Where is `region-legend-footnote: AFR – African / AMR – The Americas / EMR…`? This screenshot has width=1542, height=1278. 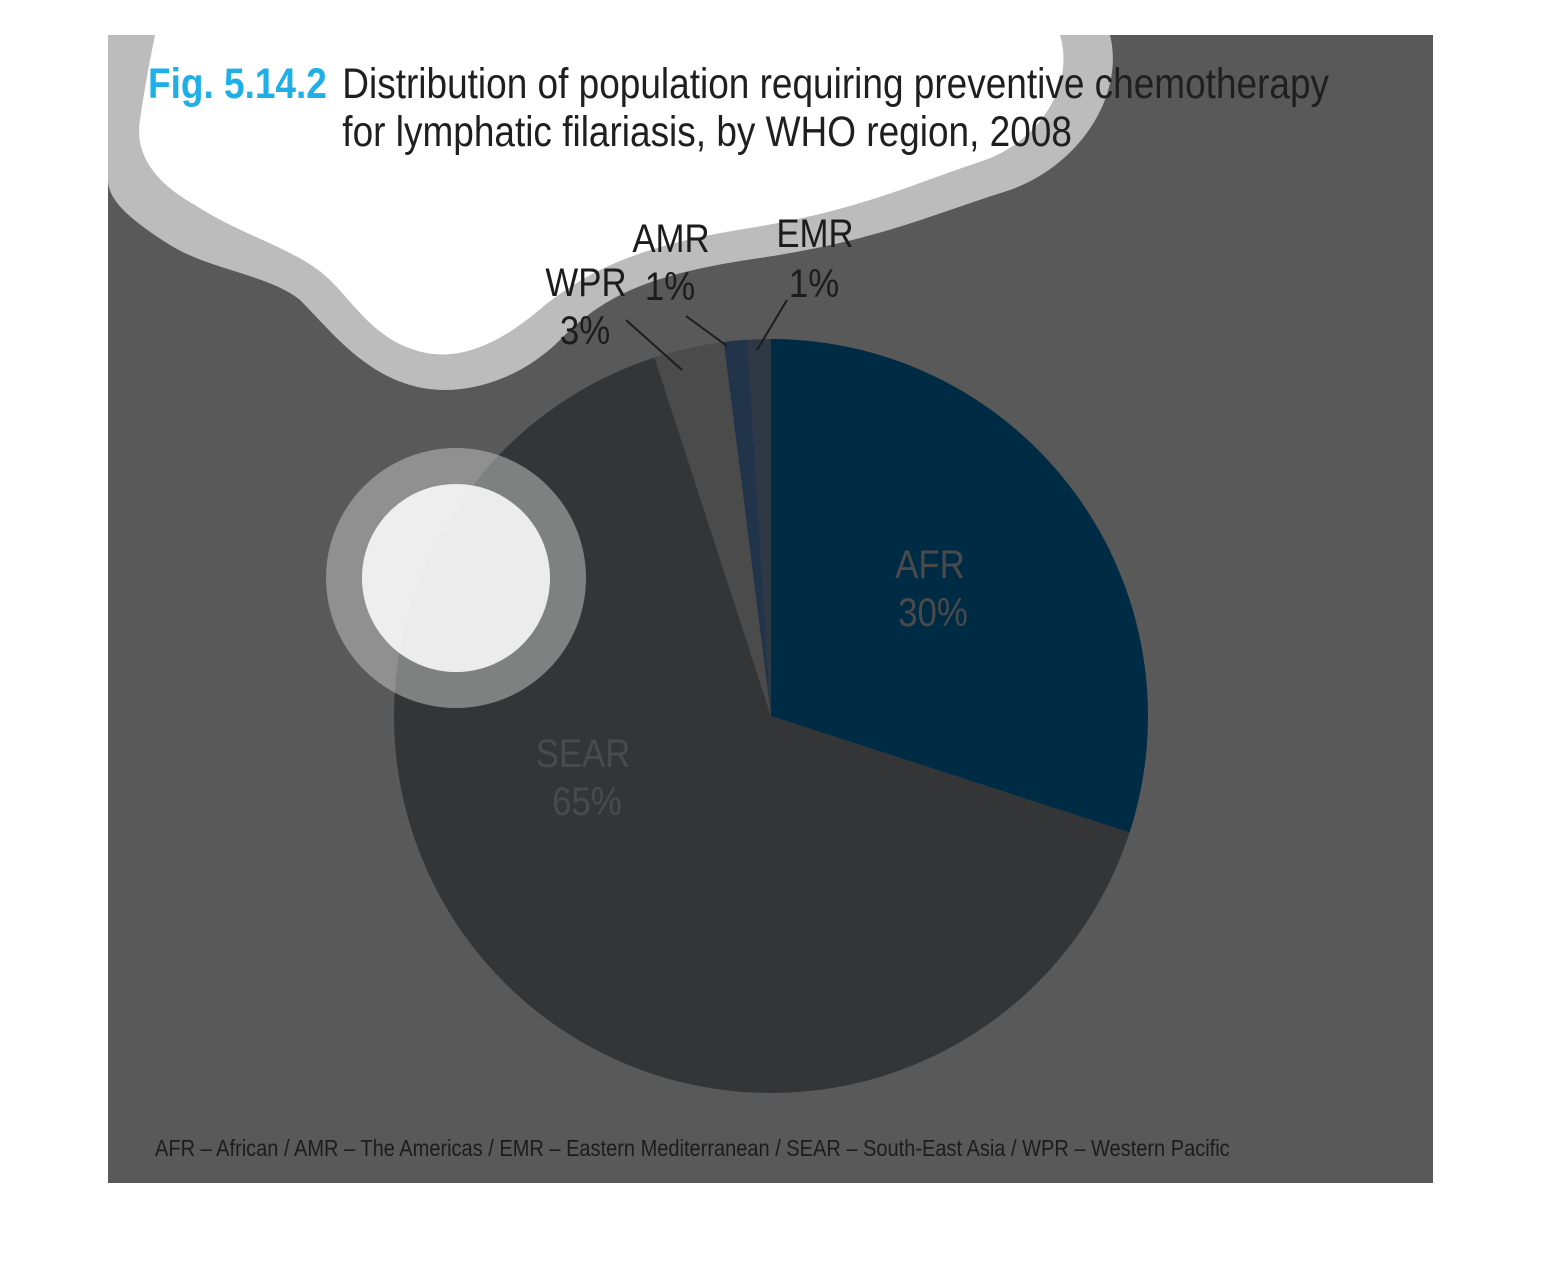 region-legend-footnote: AFR – African / AMR – The Americas / EMR… is located at coordinates (692, 1148).